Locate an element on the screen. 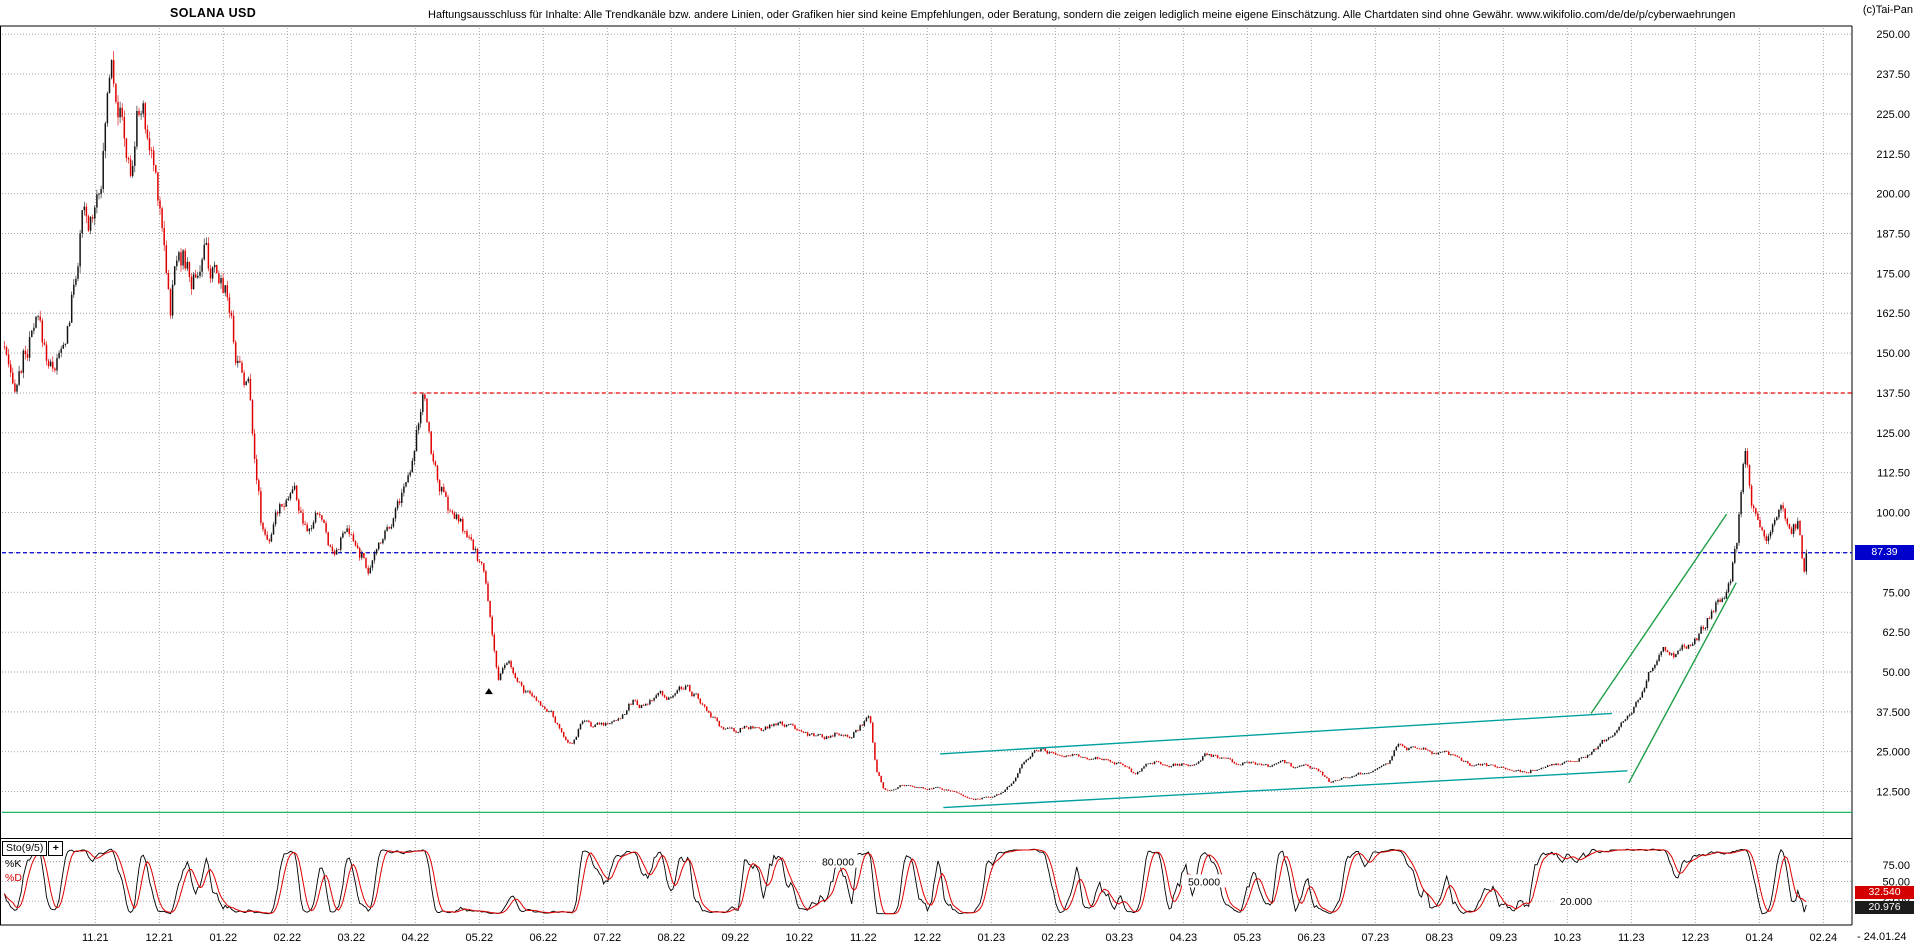 Image resolution: width=1916 pixels, height=948 pixels. page-title: SOLANA USD is located at coordinates (213, 13).